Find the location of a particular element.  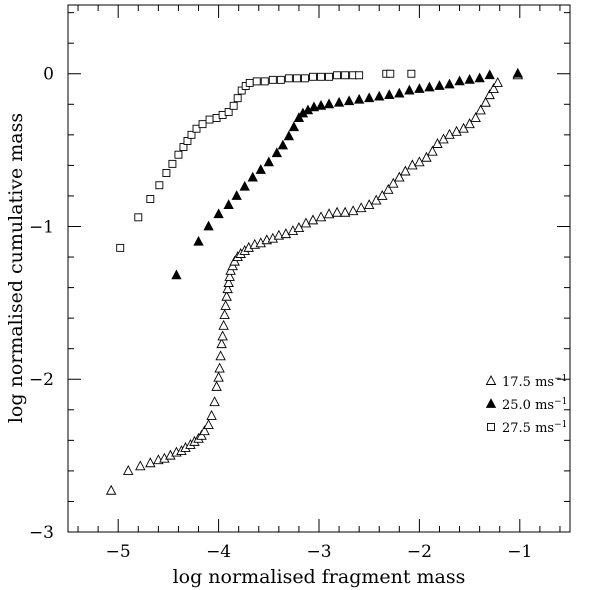

y-tick-labels: −3 −2 −1 0 is located at coordinates (41, 304).